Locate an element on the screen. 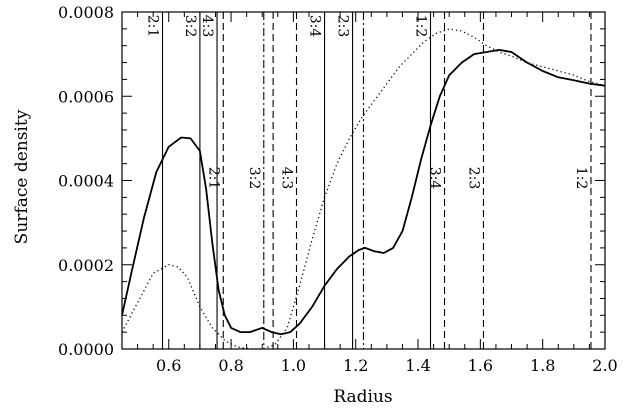  x-tick-label: 1.8 is located at coordinates (542, 365).